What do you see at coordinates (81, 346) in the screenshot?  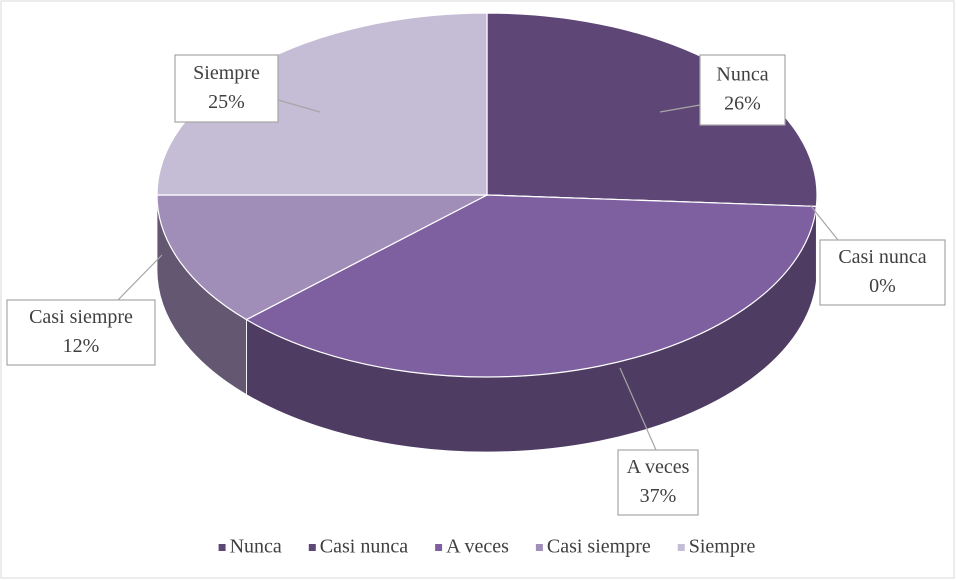 I see `data-label-value: 12%` at bounding box center [81, 346].